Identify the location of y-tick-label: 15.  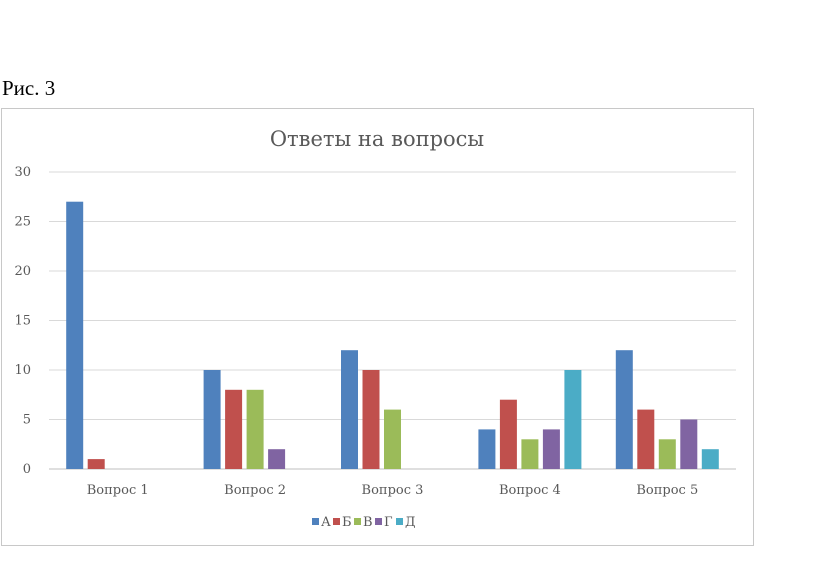
(22, 321).